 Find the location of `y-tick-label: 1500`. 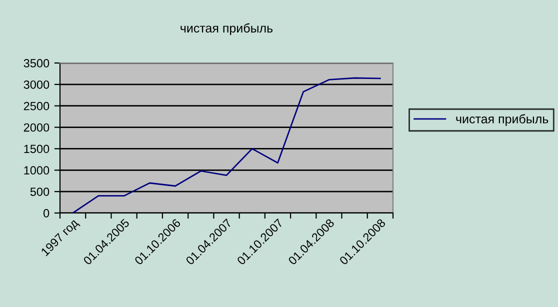

y-tick-label: 1500 is located at coordinates (37, 149).